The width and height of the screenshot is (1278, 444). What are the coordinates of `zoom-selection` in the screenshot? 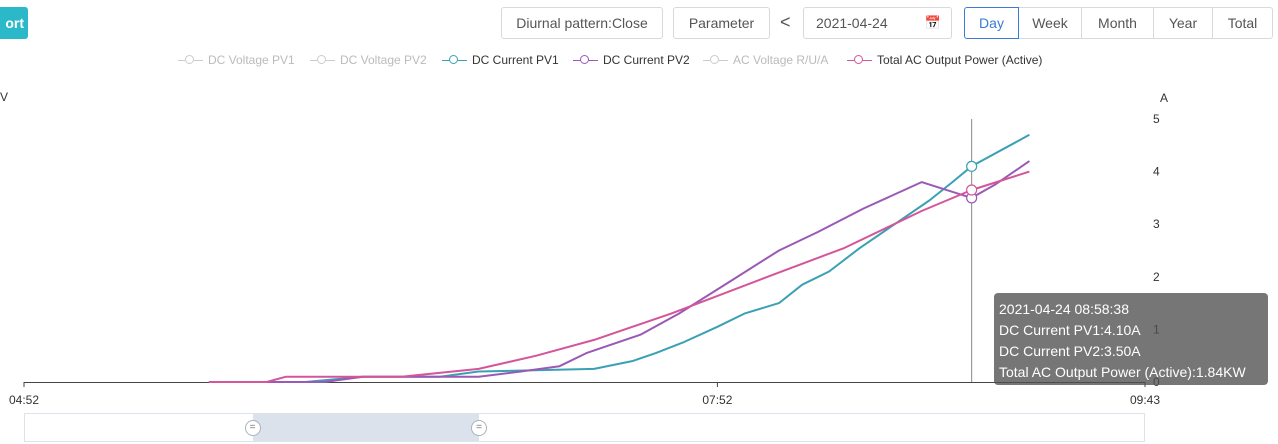 It's located at (365, 427).